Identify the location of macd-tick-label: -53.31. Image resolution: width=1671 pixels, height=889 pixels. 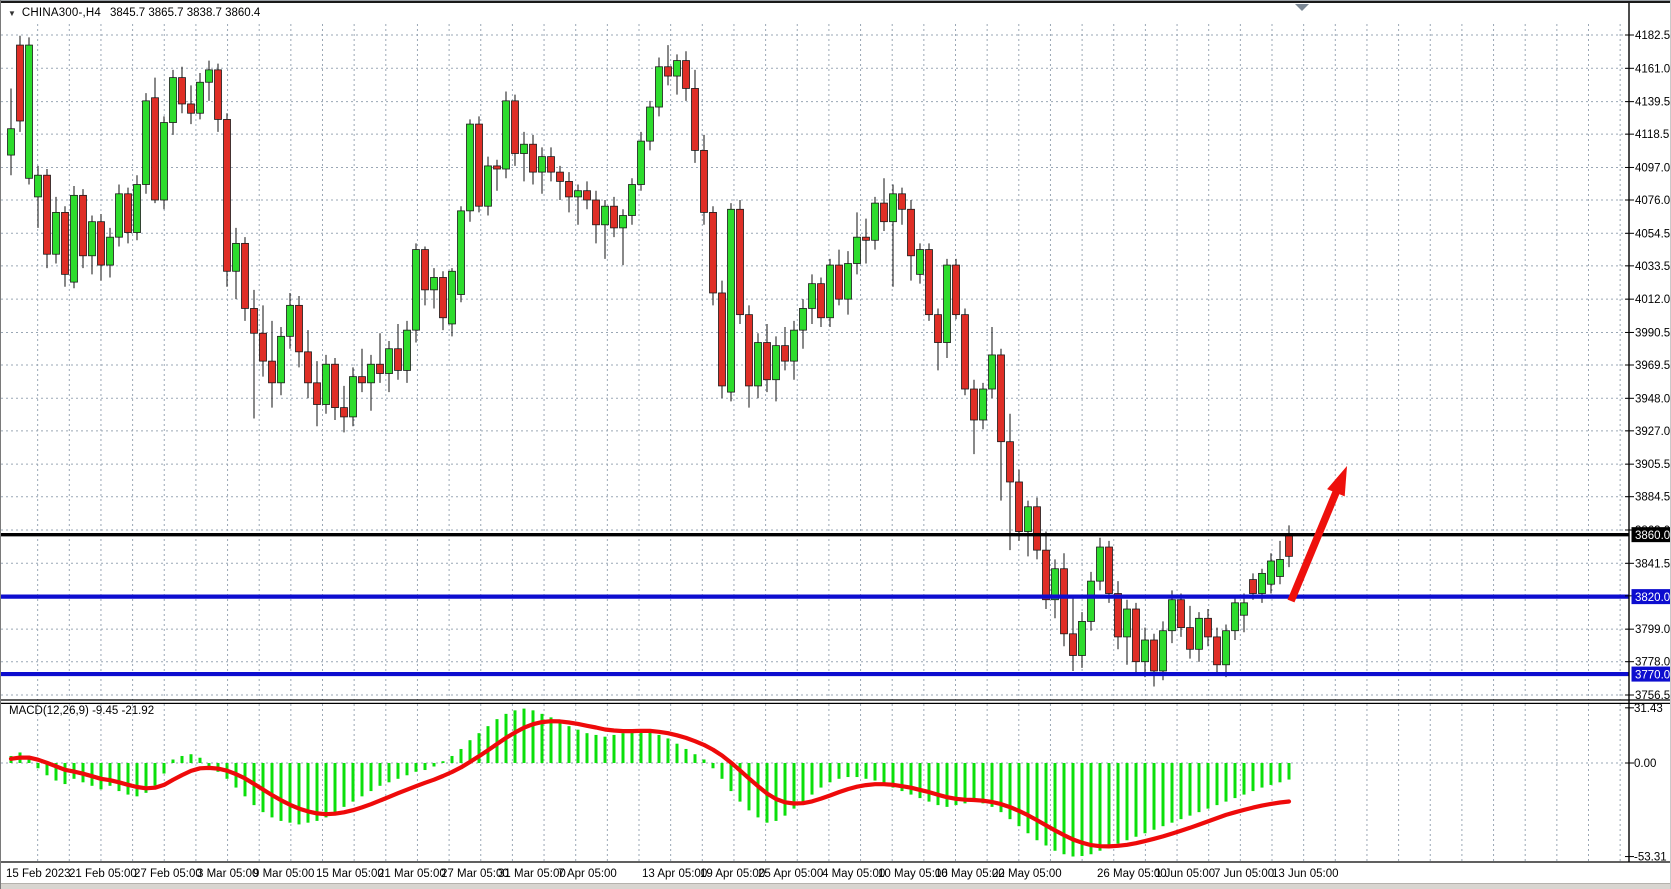
(1650, 858).